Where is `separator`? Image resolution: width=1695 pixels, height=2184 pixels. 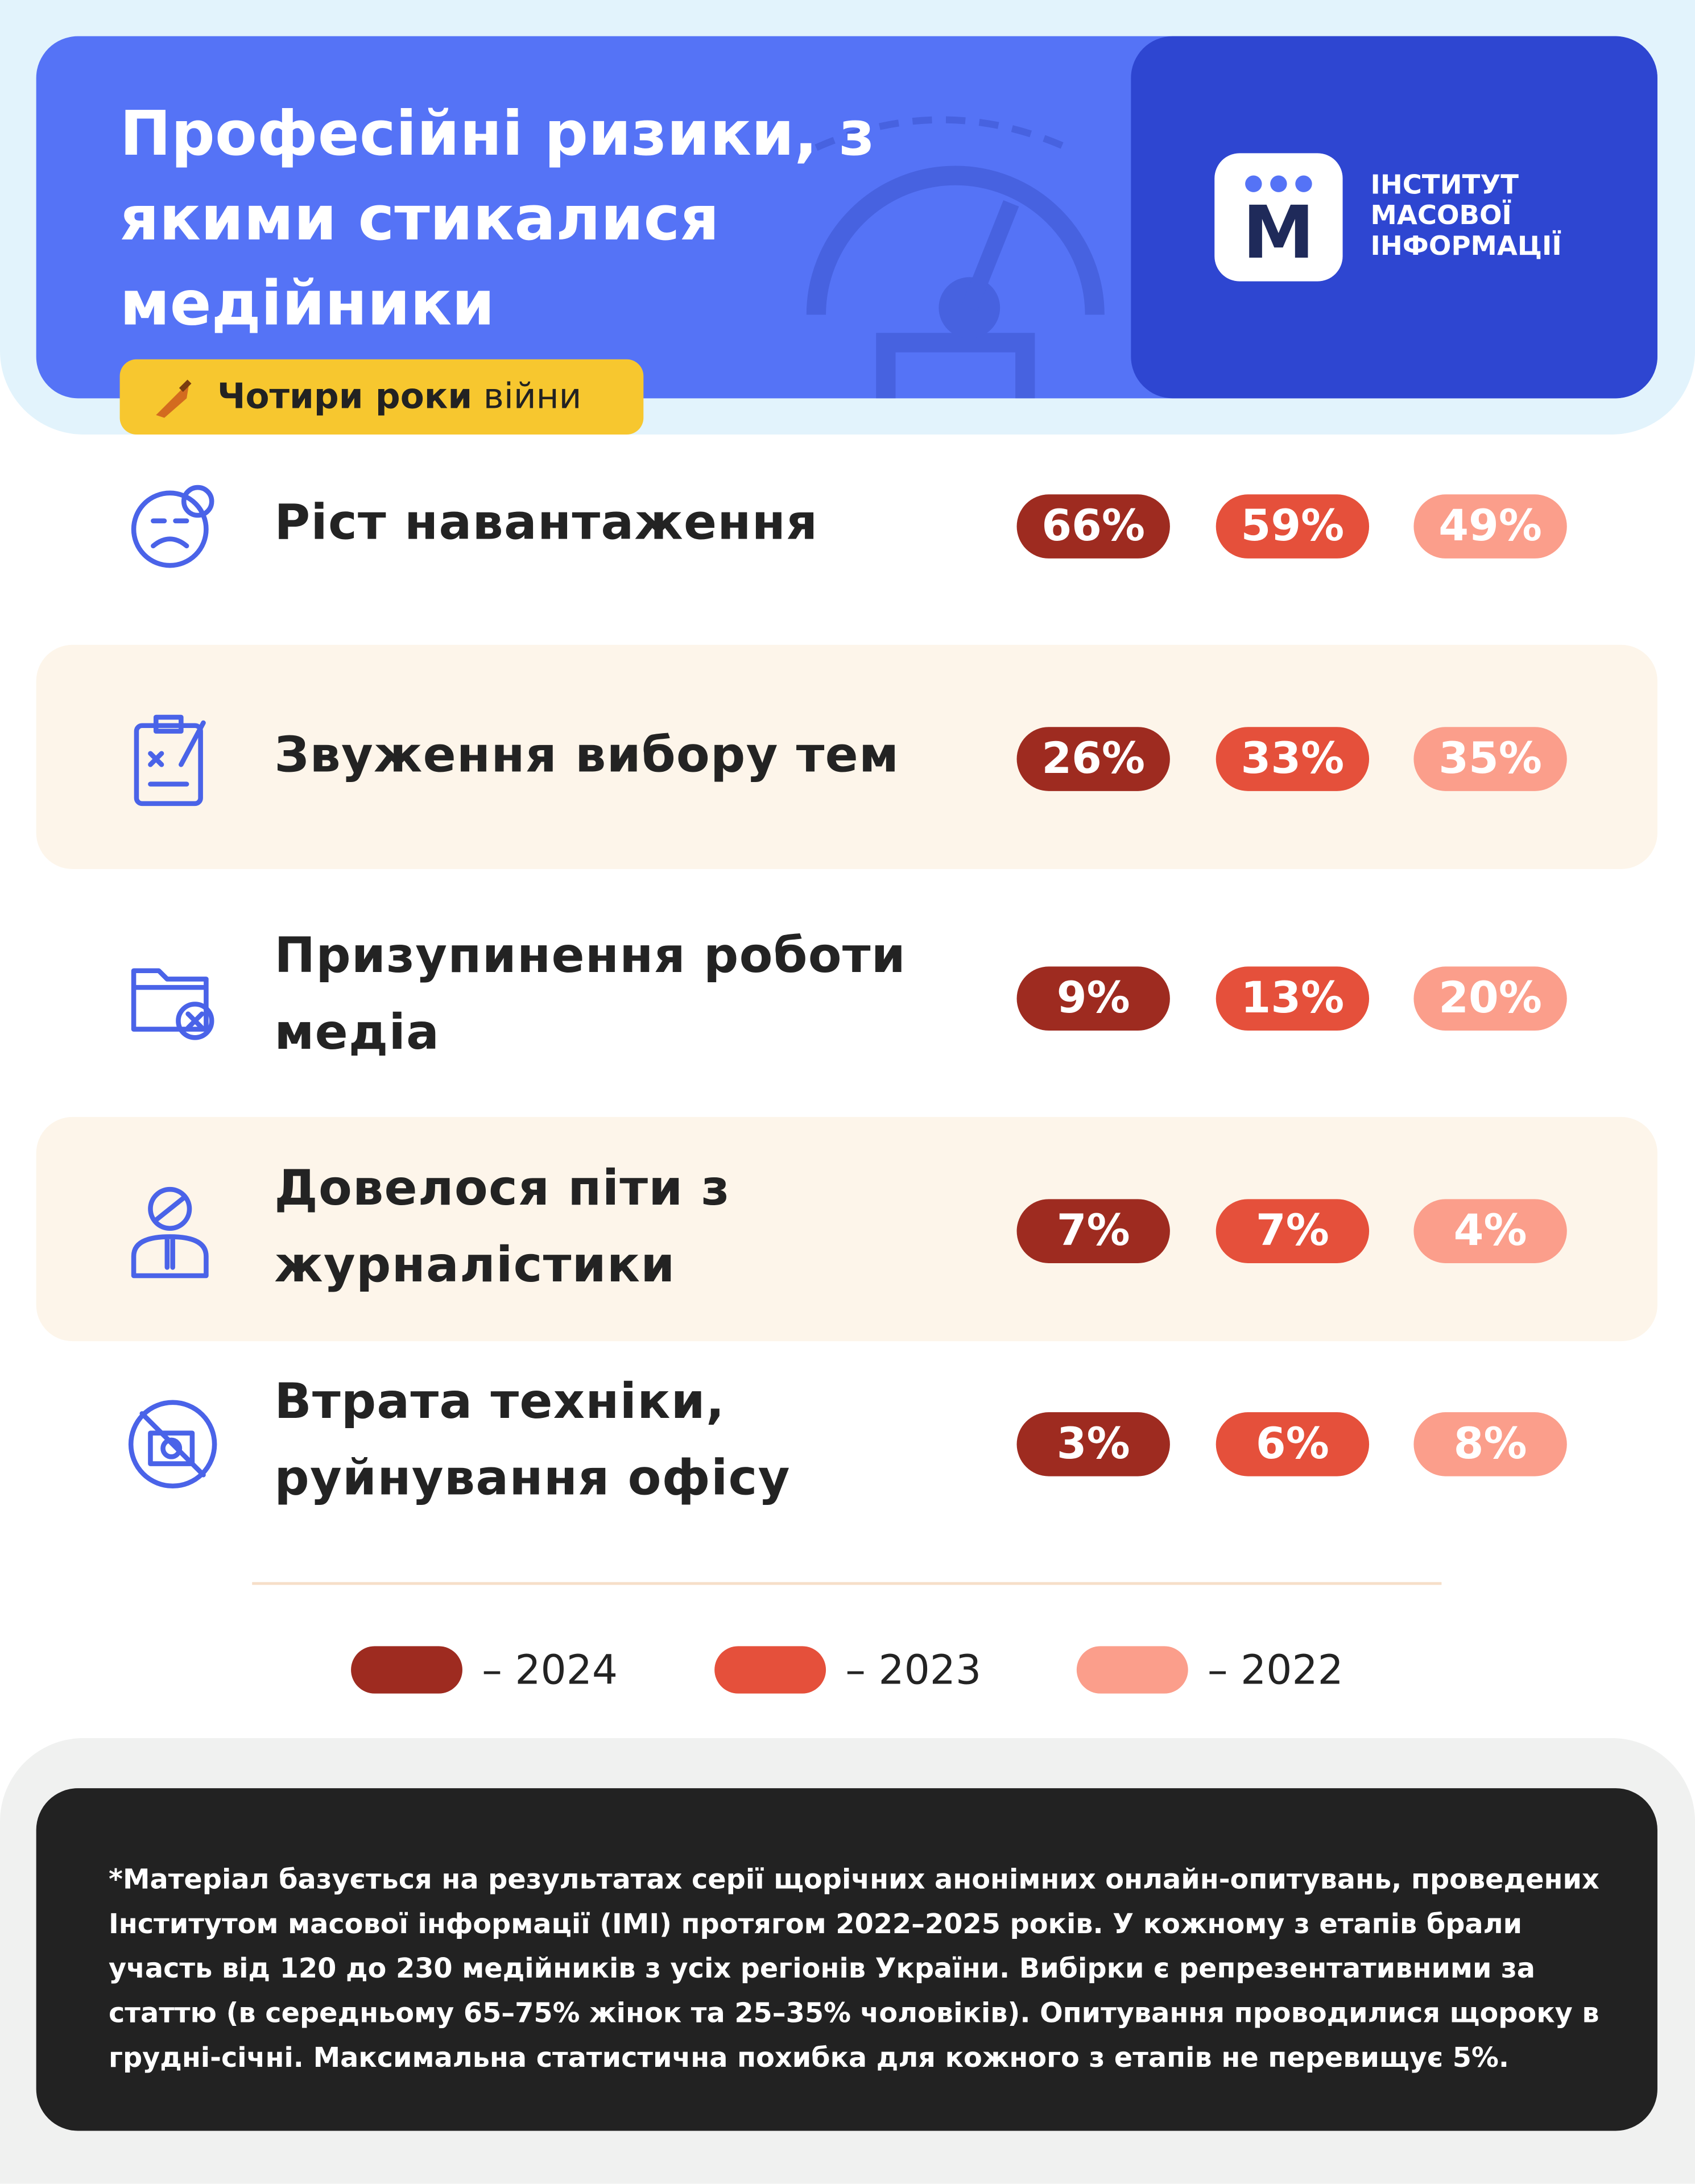
separator is located at coordinates (847, 1583).